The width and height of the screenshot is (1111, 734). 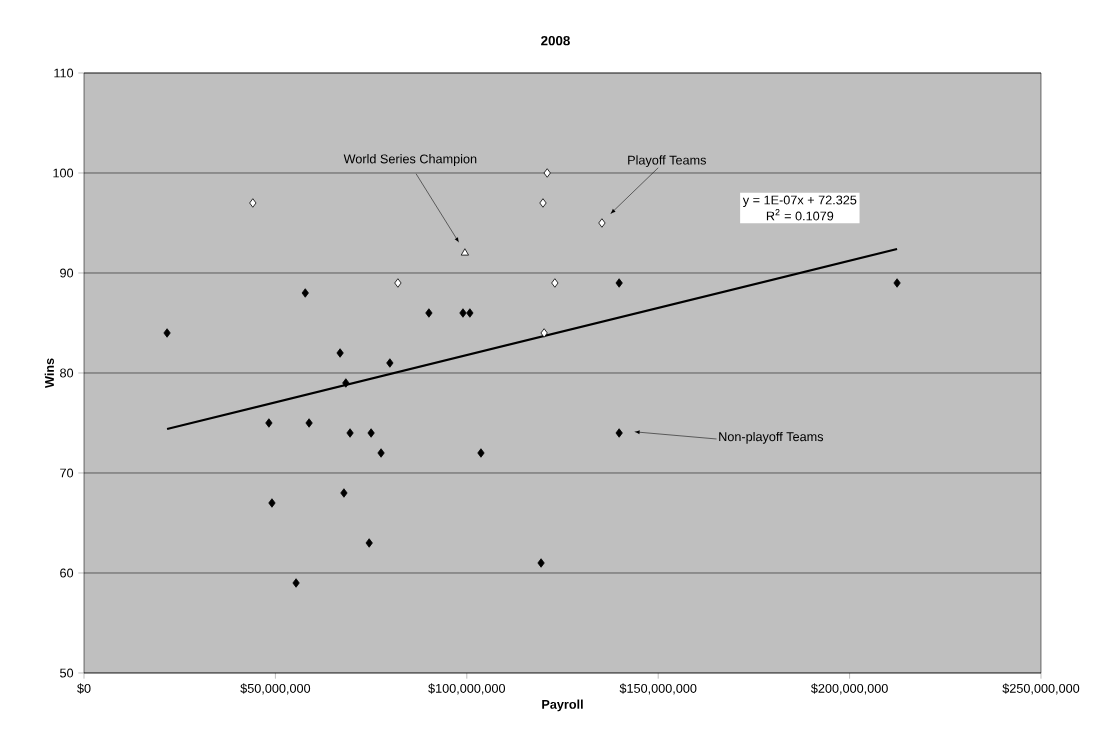 I want to click on annotation: R$^{2}$ = 0.1079, so click(x=800, y=215).